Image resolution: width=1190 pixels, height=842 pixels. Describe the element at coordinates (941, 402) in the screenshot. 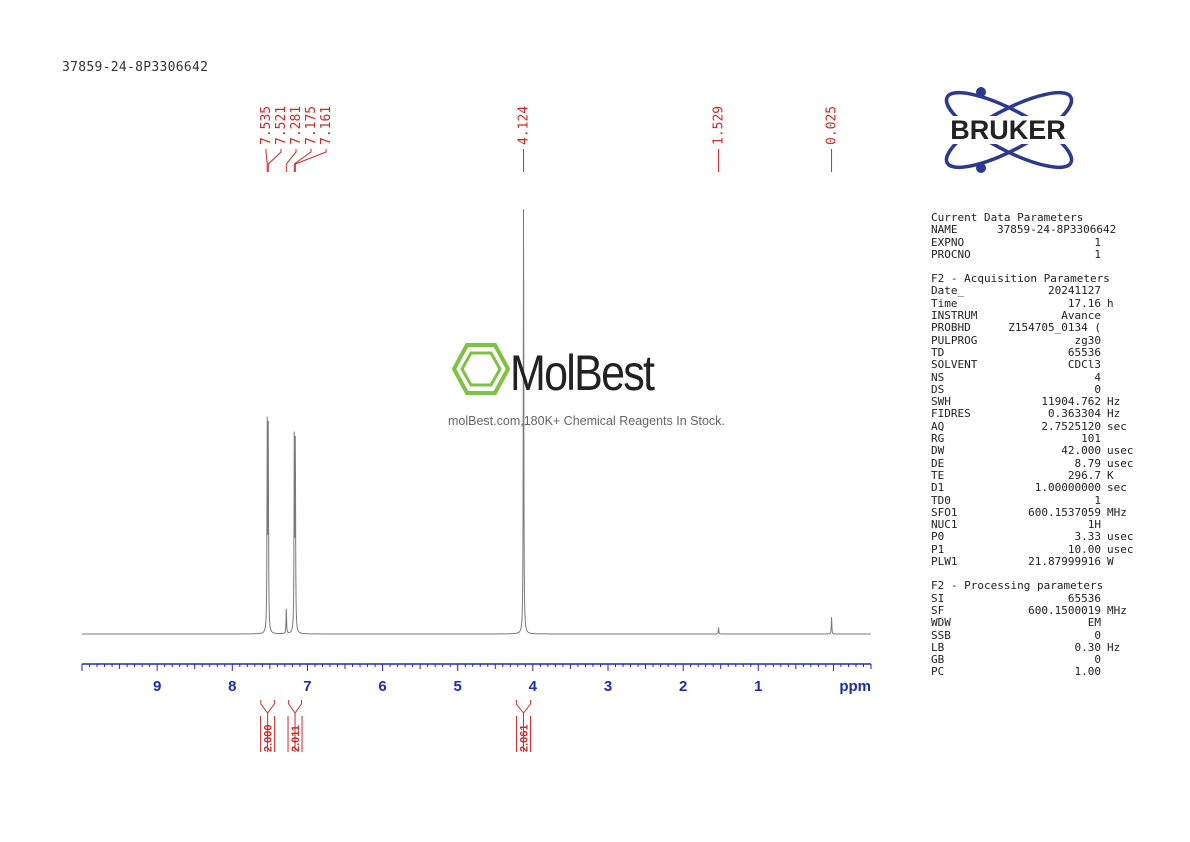

I see `param-key: SWH` at that location.